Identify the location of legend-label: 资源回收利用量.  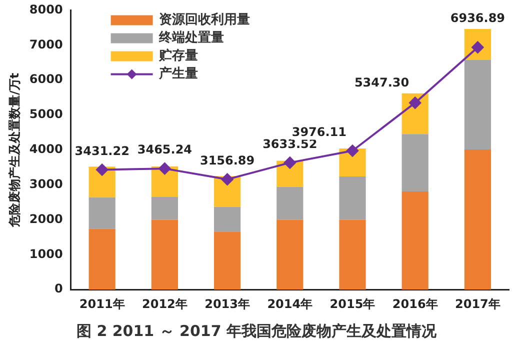
(204, 20).